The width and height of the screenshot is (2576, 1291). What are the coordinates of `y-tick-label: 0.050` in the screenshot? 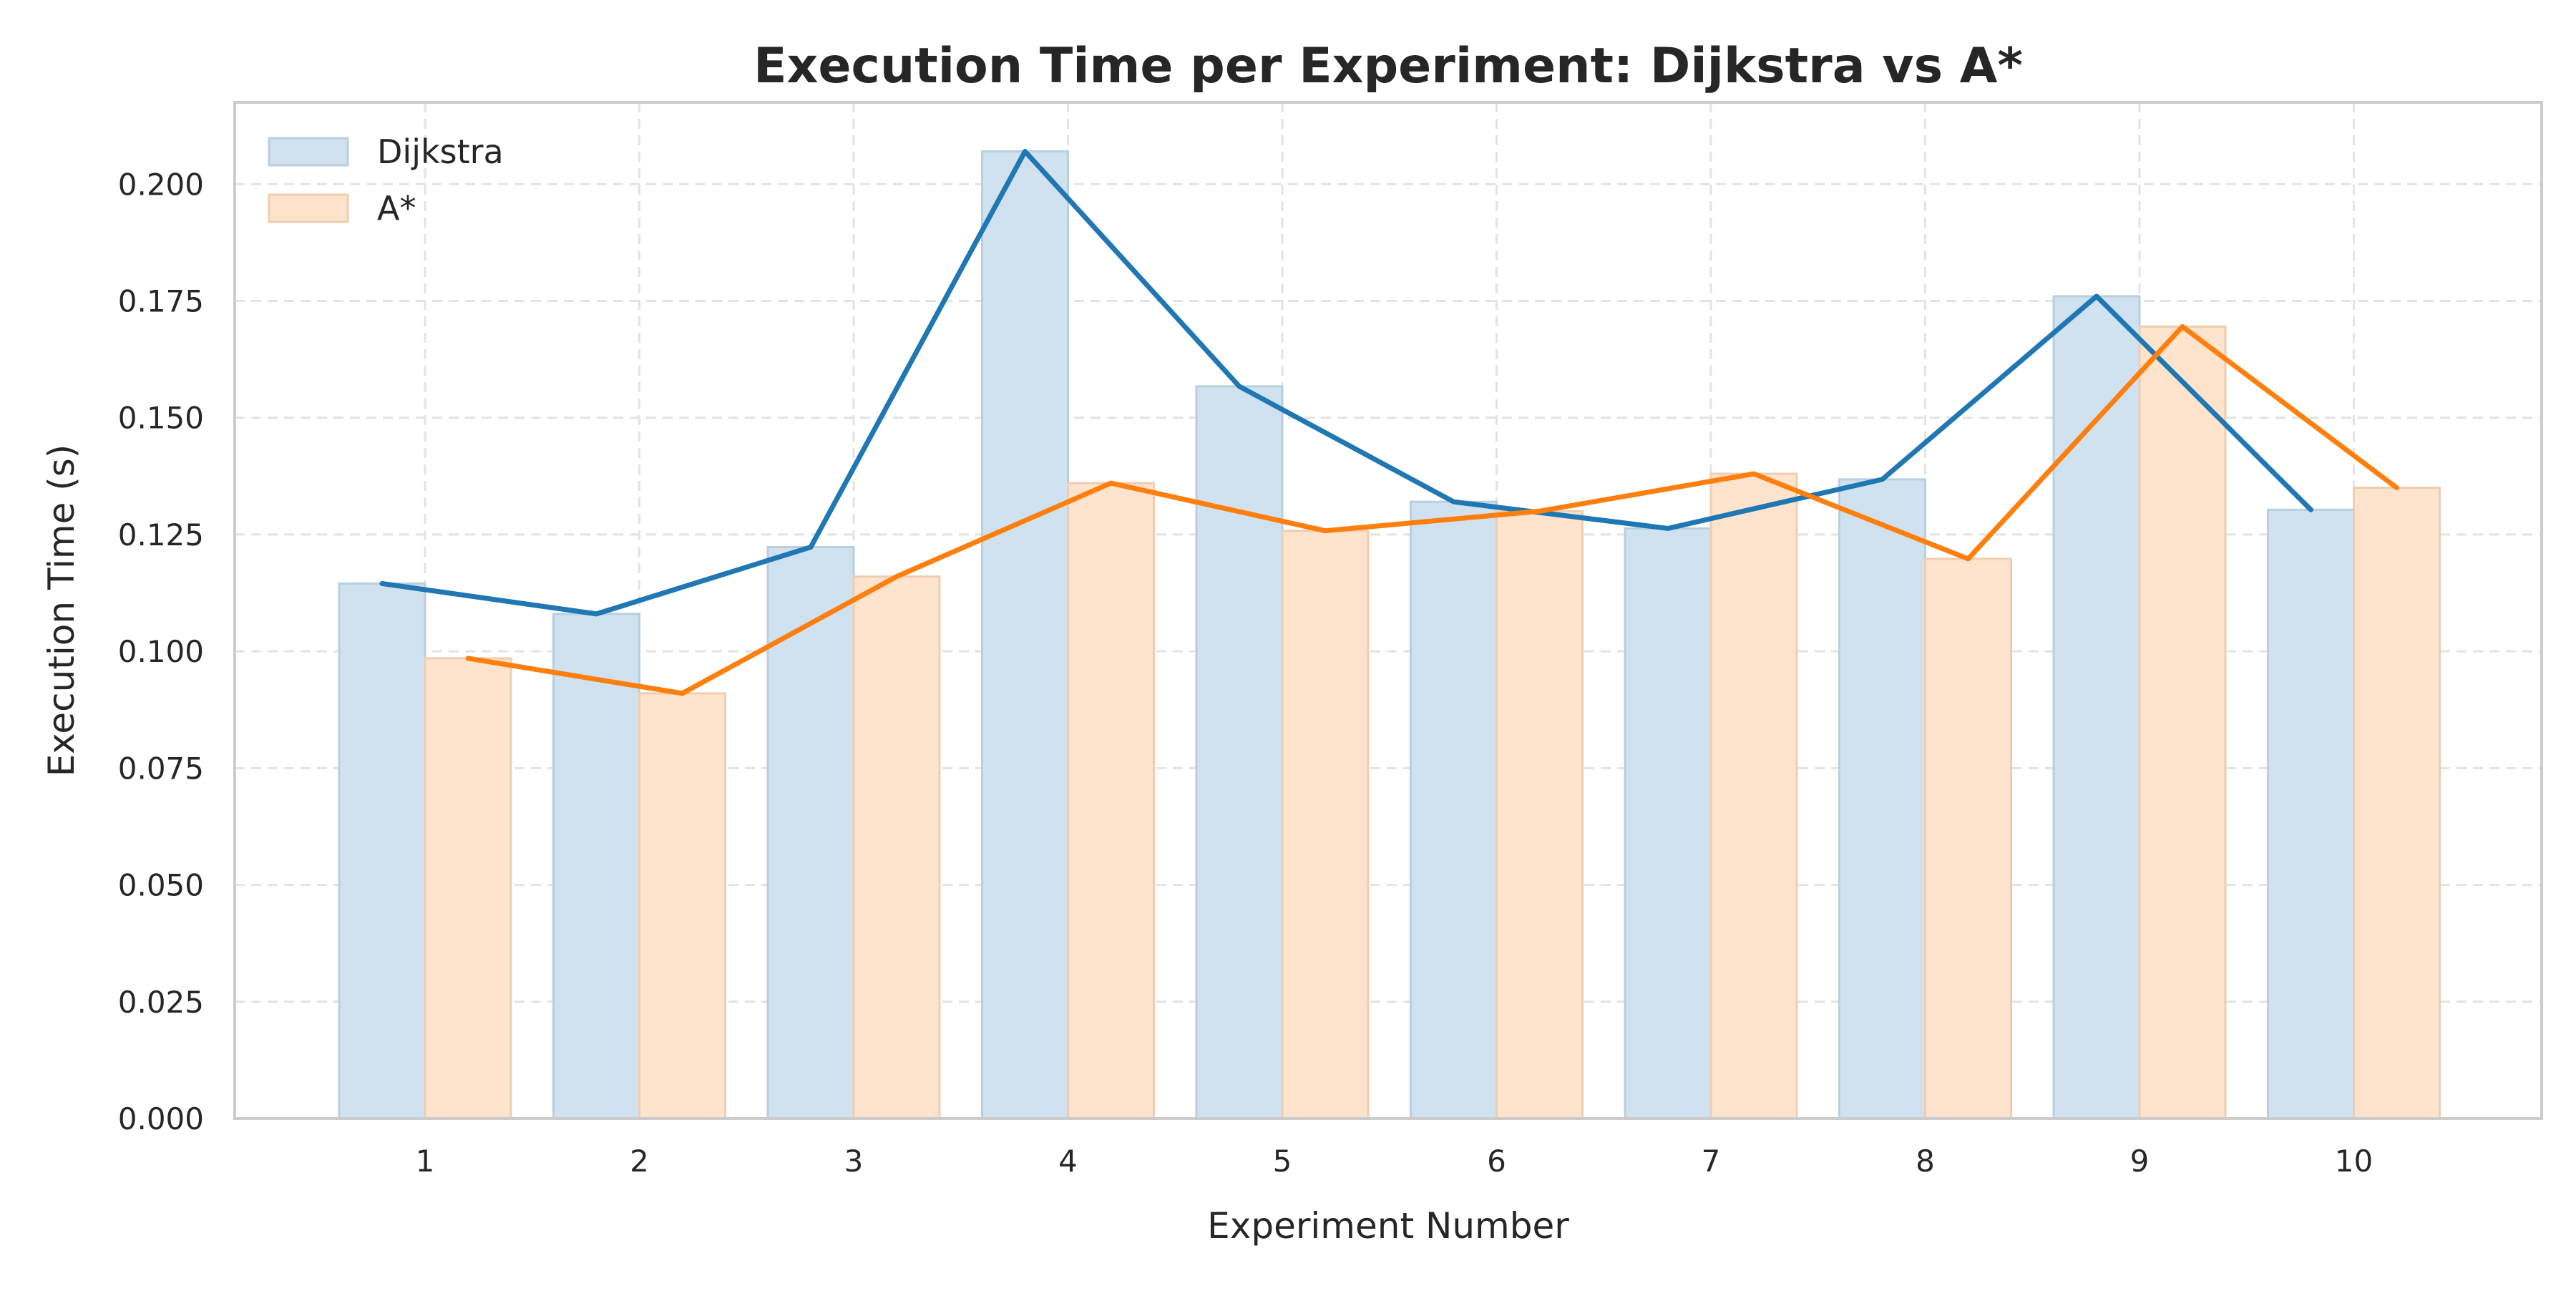 It's located at (161, 885).